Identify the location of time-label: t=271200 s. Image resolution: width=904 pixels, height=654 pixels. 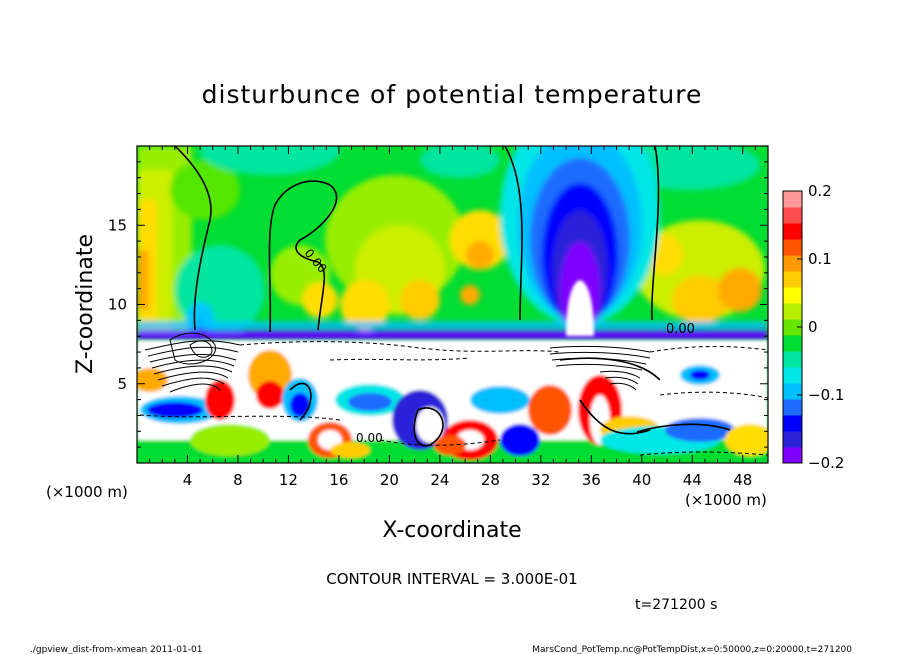
(676, 605).